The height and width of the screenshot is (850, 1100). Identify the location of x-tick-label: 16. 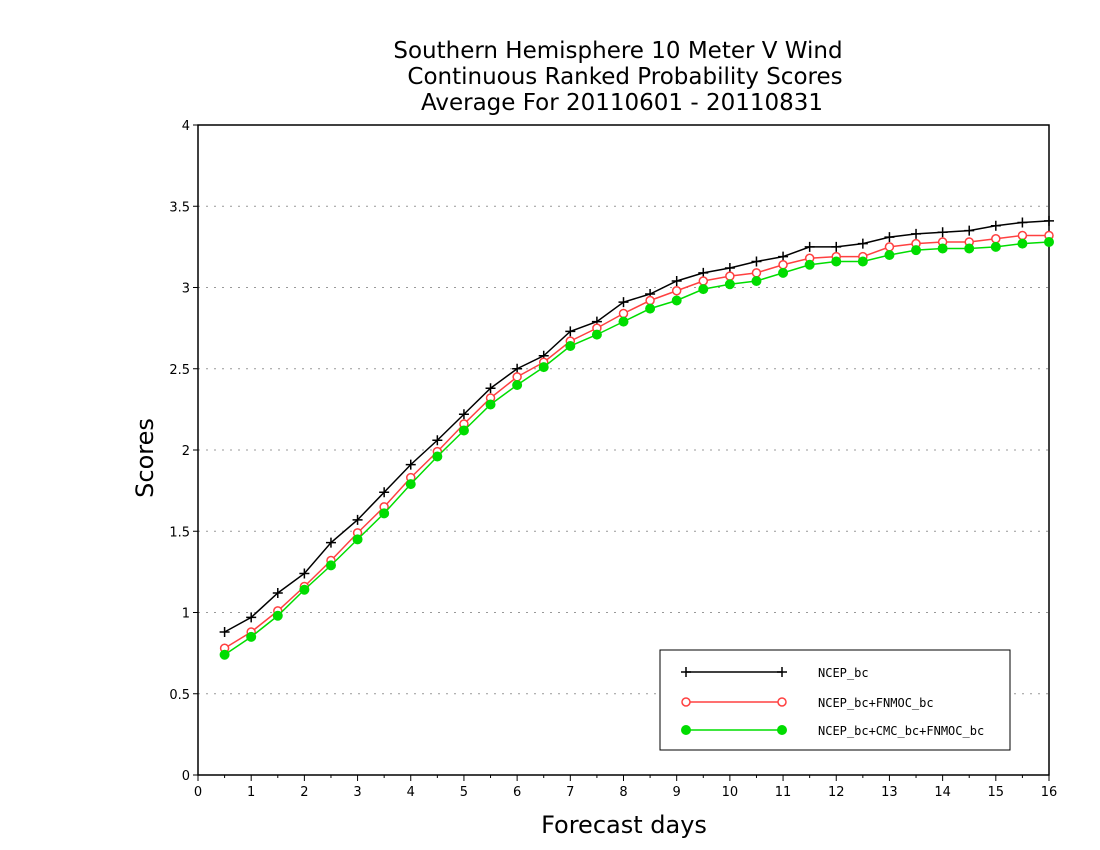
(1049, 792).